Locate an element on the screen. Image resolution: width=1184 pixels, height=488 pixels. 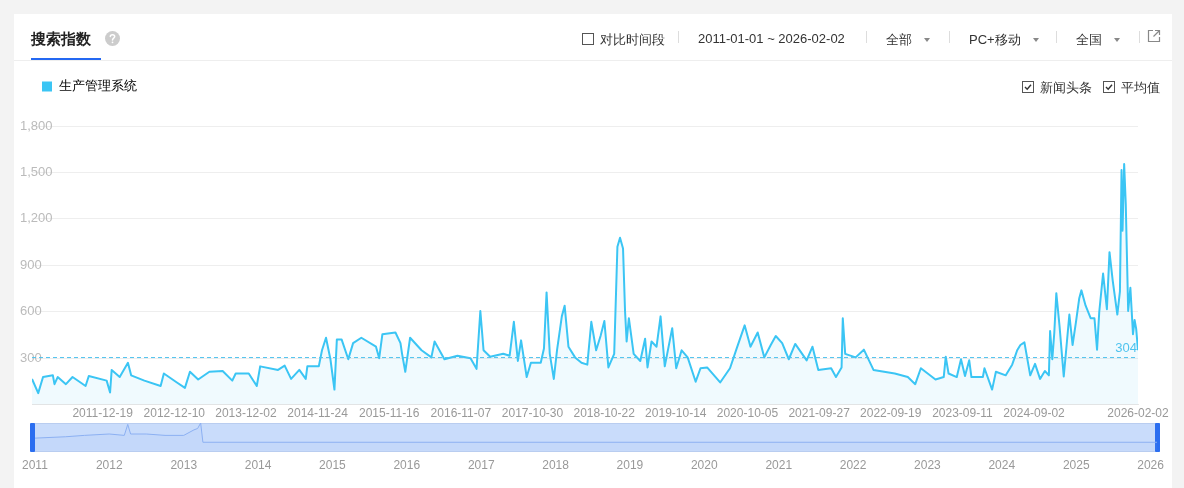
text: 全部 is located at coordinates (899, 39).